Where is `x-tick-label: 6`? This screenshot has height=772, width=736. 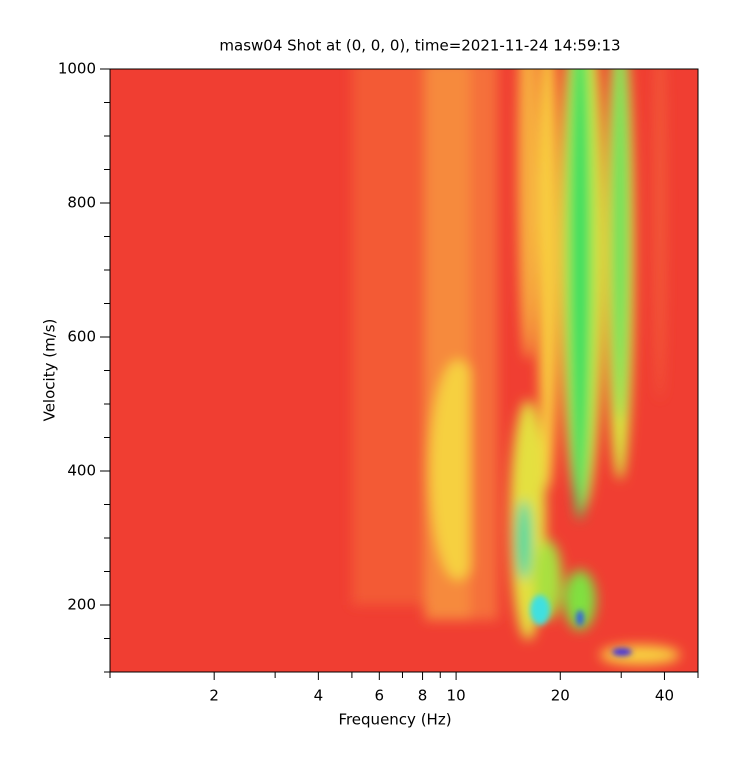 x-tick-label: 6 is located at coordinates (380, 696).